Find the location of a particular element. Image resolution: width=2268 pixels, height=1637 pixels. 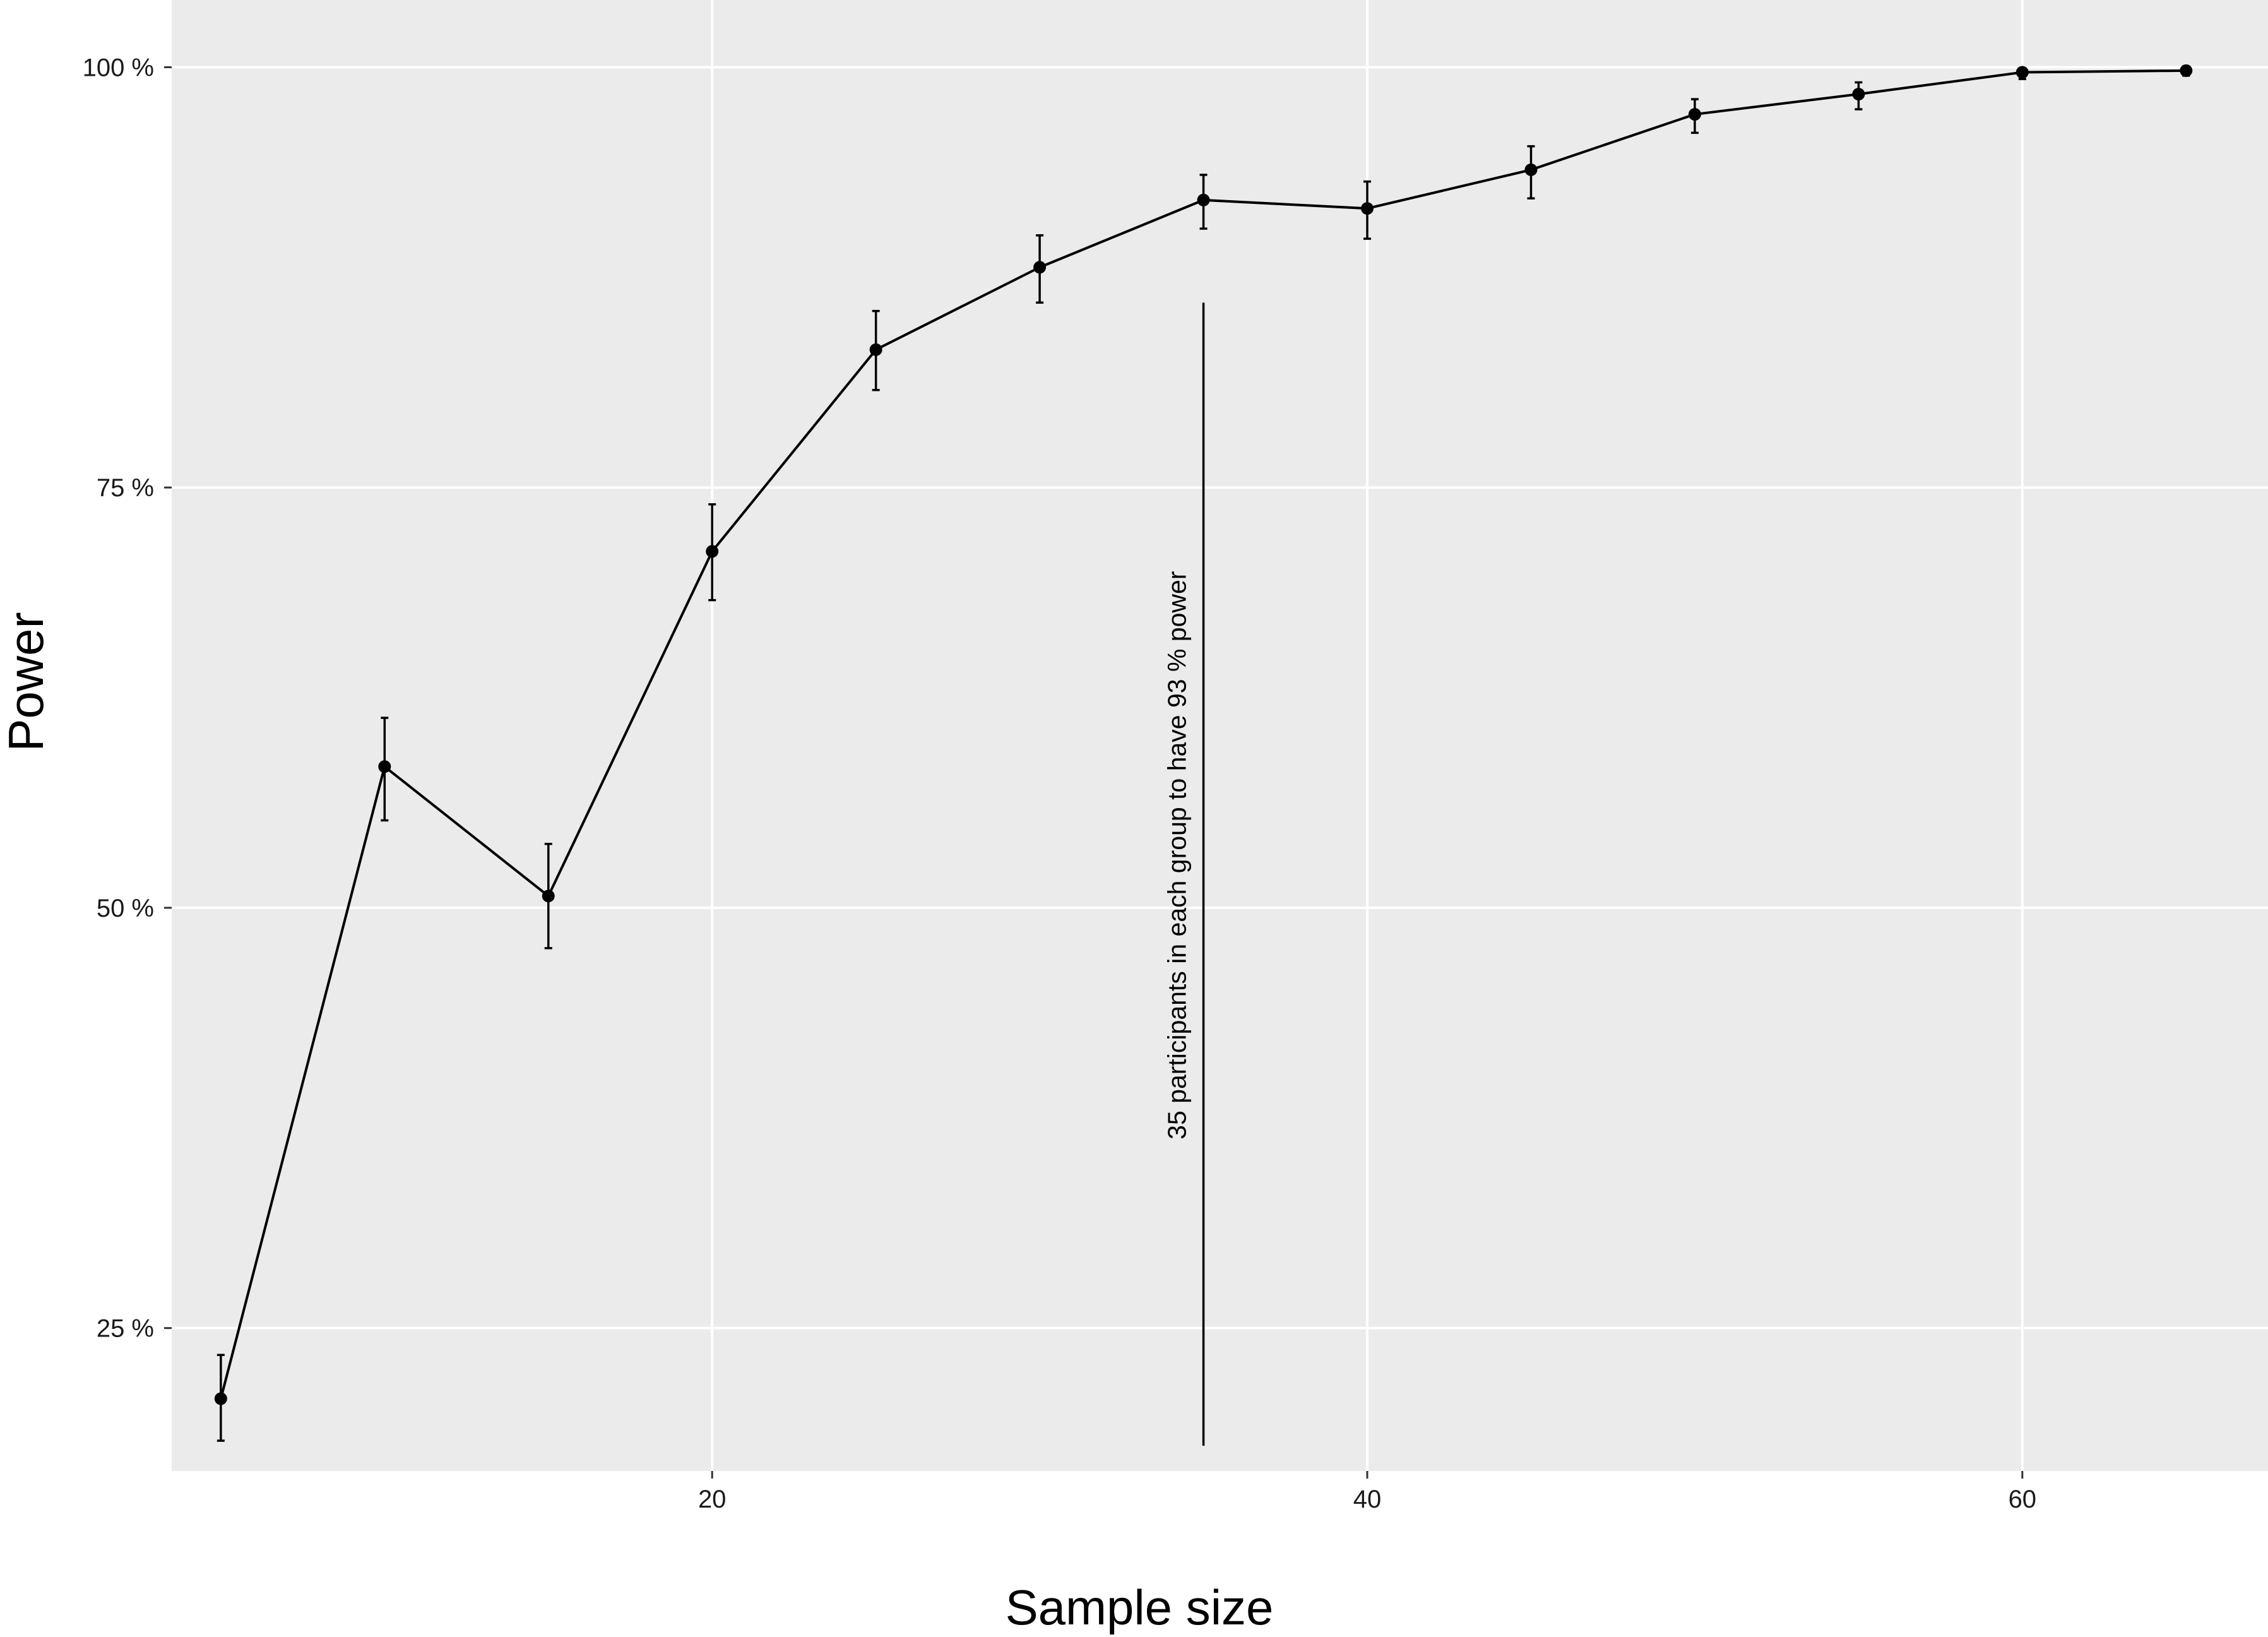

y-axis: 25 % 50 % 75 % 100 % is located at coordinates (127, 698).